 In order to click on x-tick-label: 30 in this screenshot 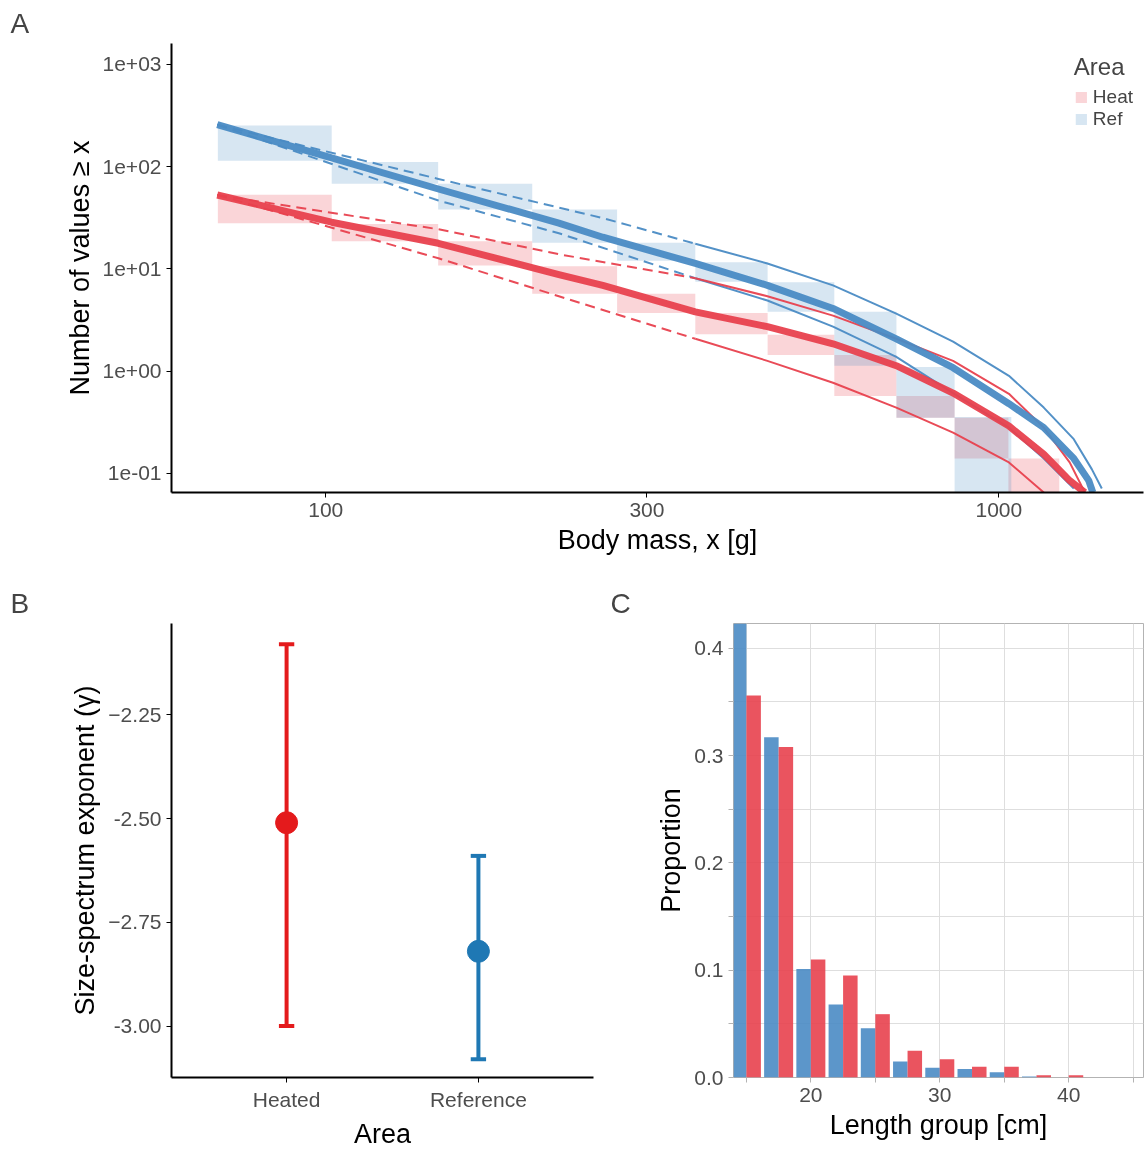, I will do `click(940, 1094)`.